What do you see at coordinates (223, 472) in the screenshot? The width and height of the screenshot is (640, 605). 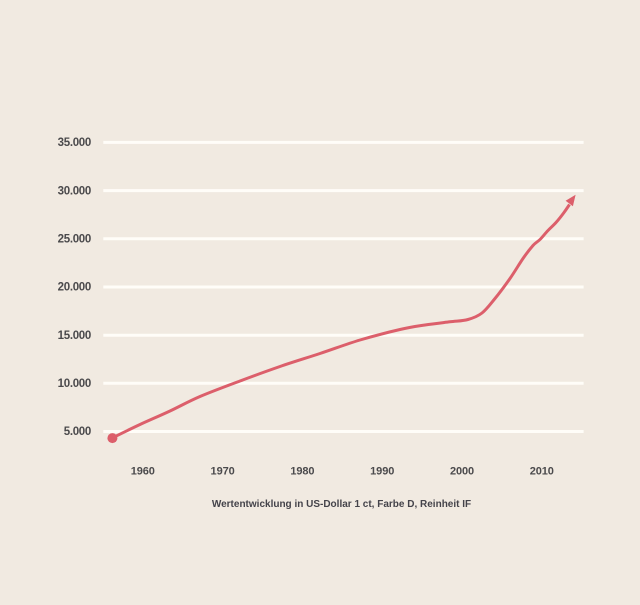 I see `svg-text: 1970` at bounding box center [223, 472].